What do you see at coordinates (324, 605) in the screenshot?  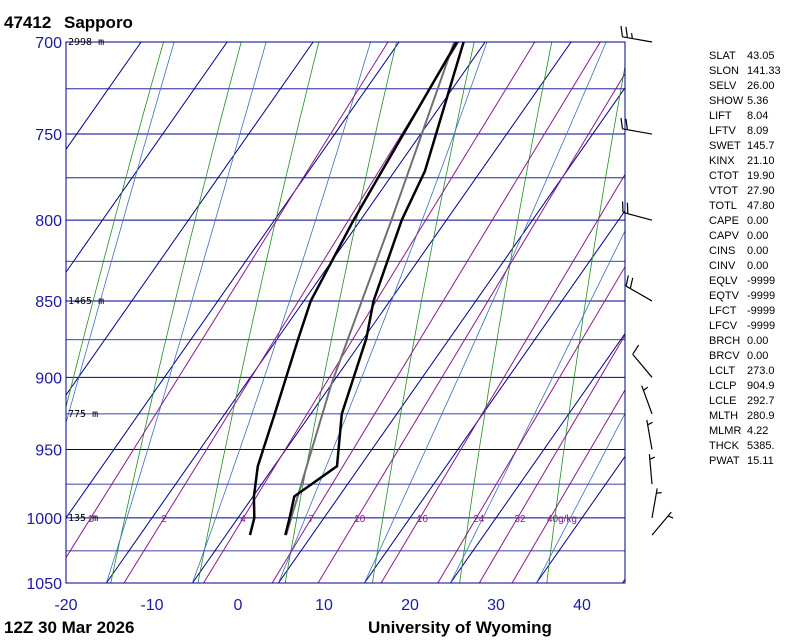 I see `temperature-tick-label: 10` at bounding box center [324, 605].